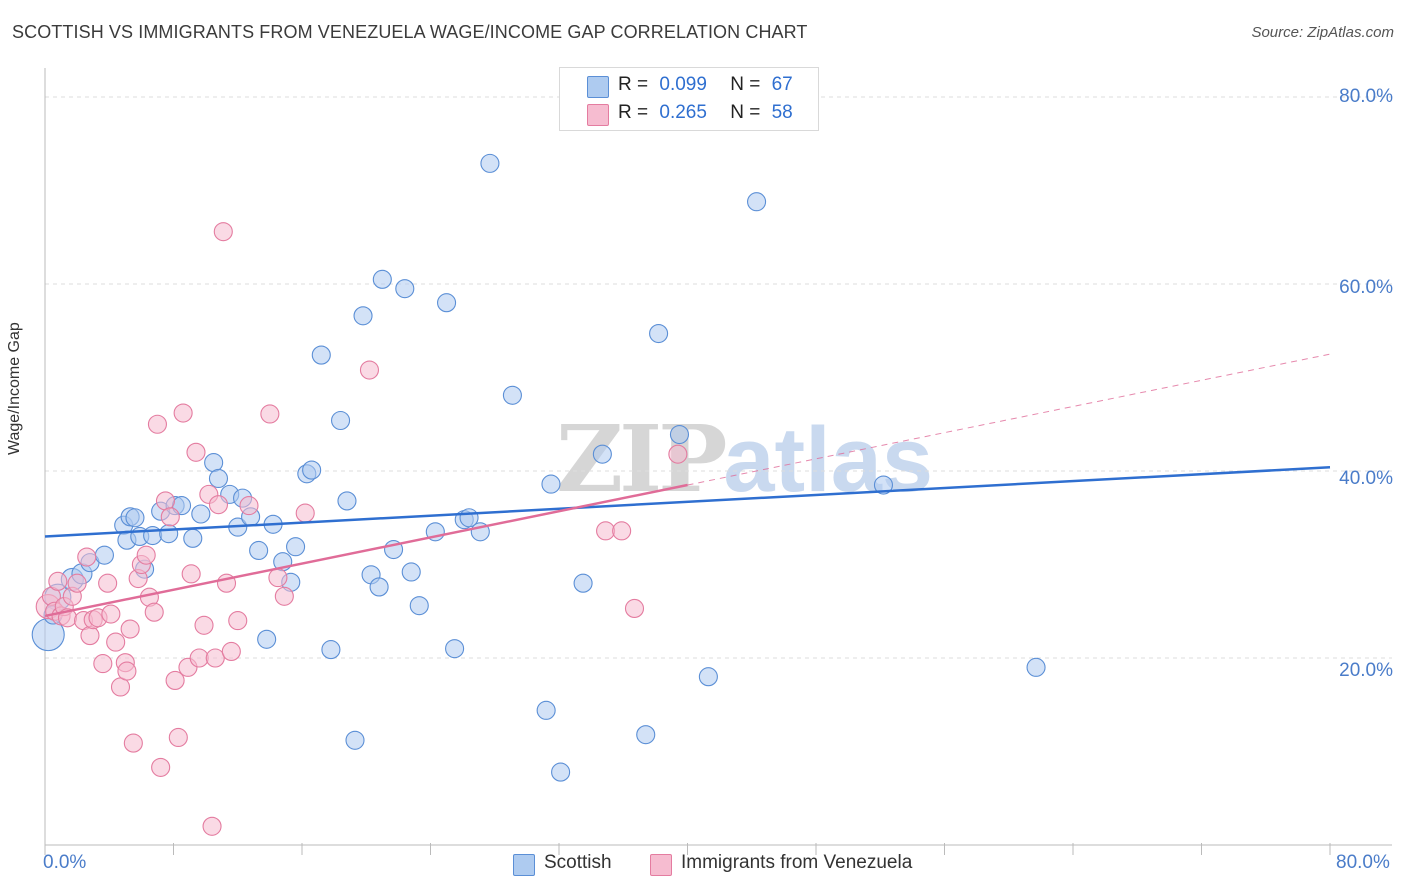  I want to click on legend-row-venezuela: R = 0.265 N = 58, so click(705, 114).